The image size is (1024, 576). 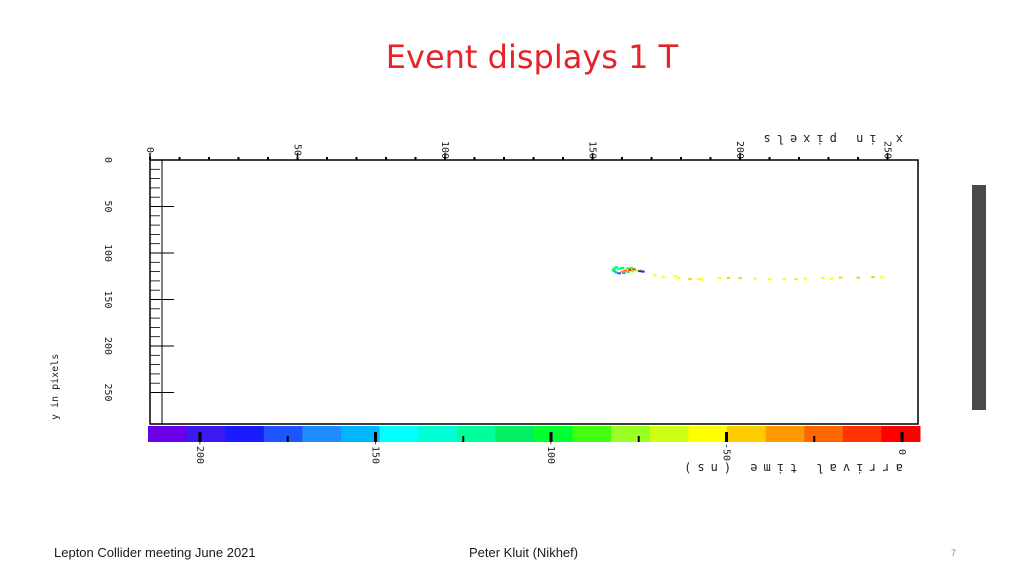 I want to click on y-tick-label: 150, so click(x=107, y=299).